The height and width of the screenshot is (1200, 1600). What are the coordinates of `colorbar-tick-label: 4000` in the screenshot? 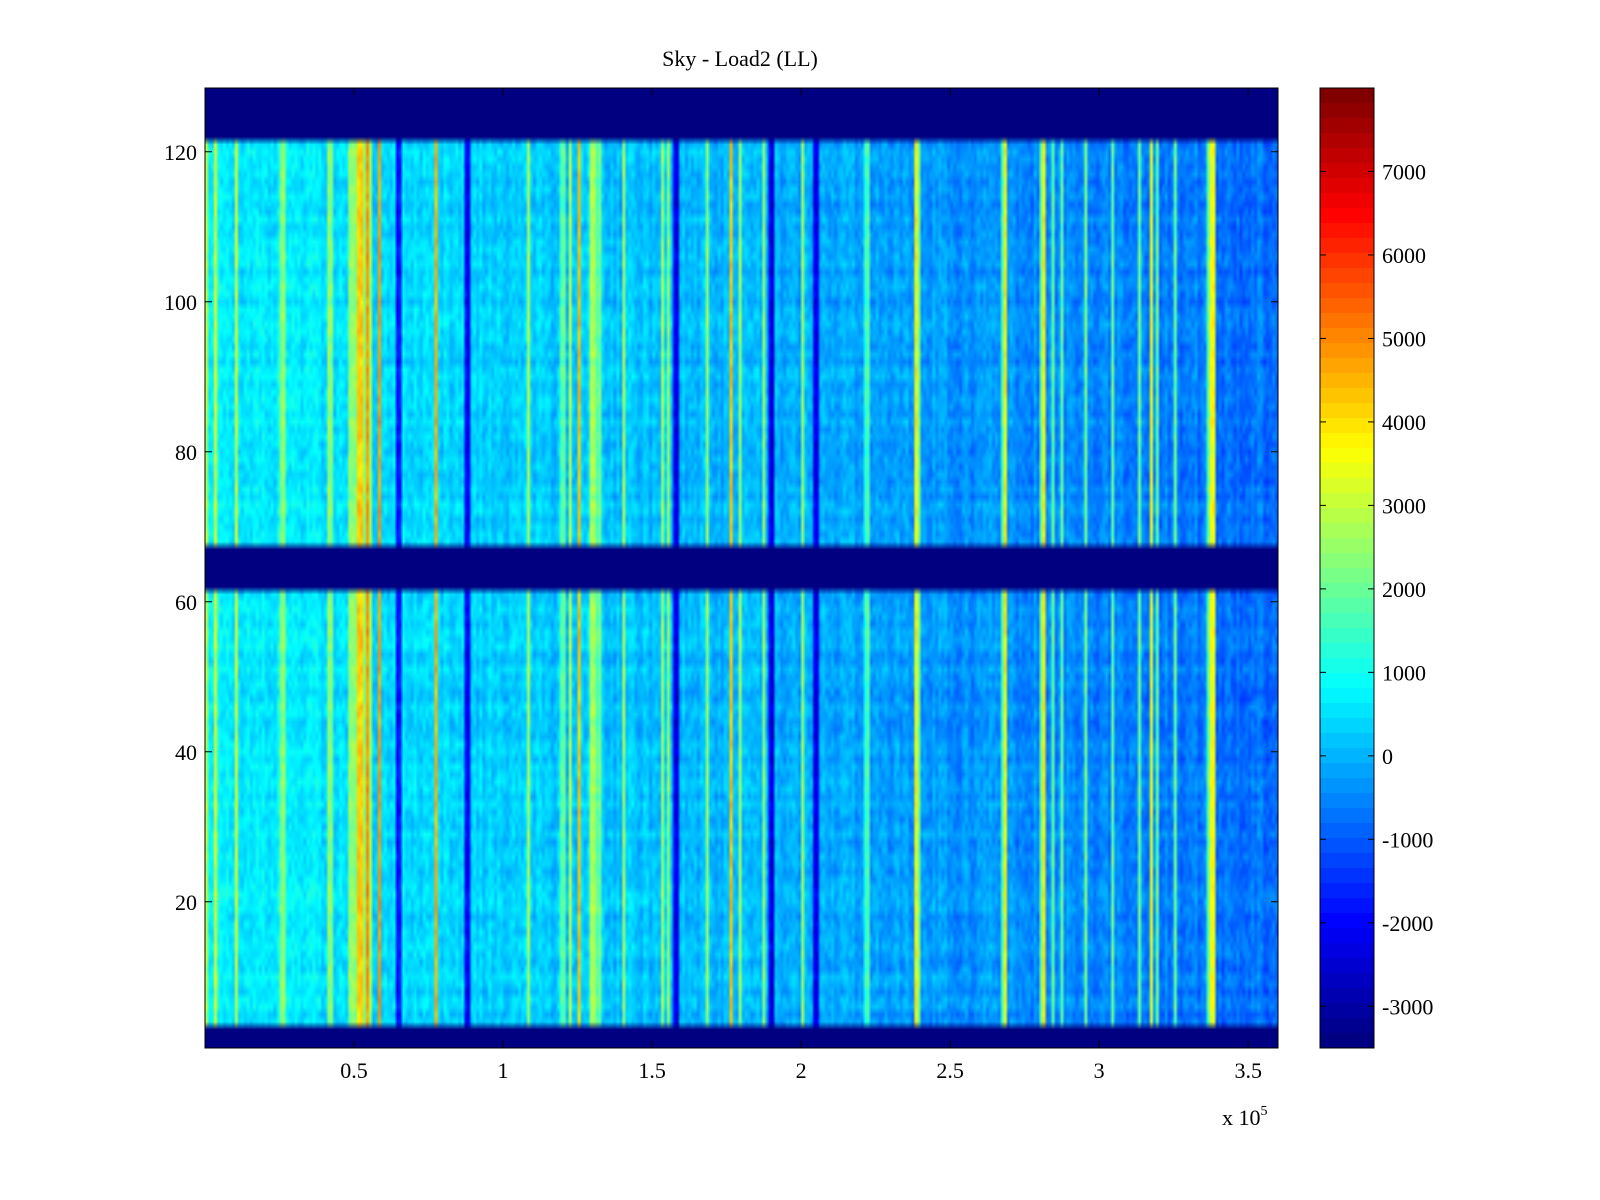 It's located at (1404, 422).